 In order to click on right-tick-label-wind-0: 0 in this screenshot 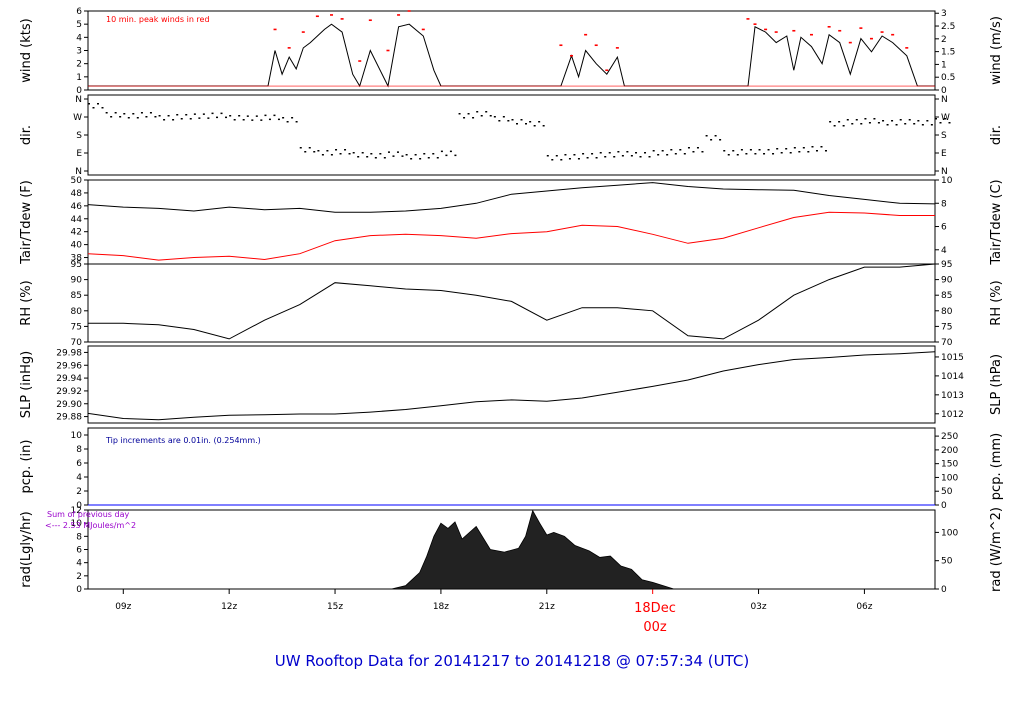, I will do `click(944, 91)`.